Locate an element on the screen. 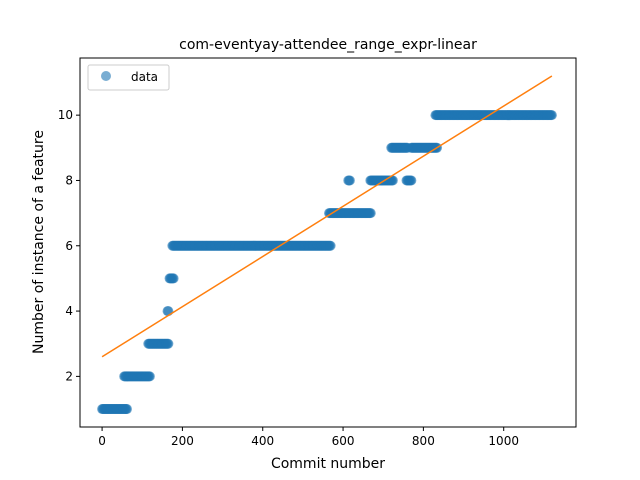 This screenshot has height=480, width=640. legend: data is located at coordinates (128, 77).